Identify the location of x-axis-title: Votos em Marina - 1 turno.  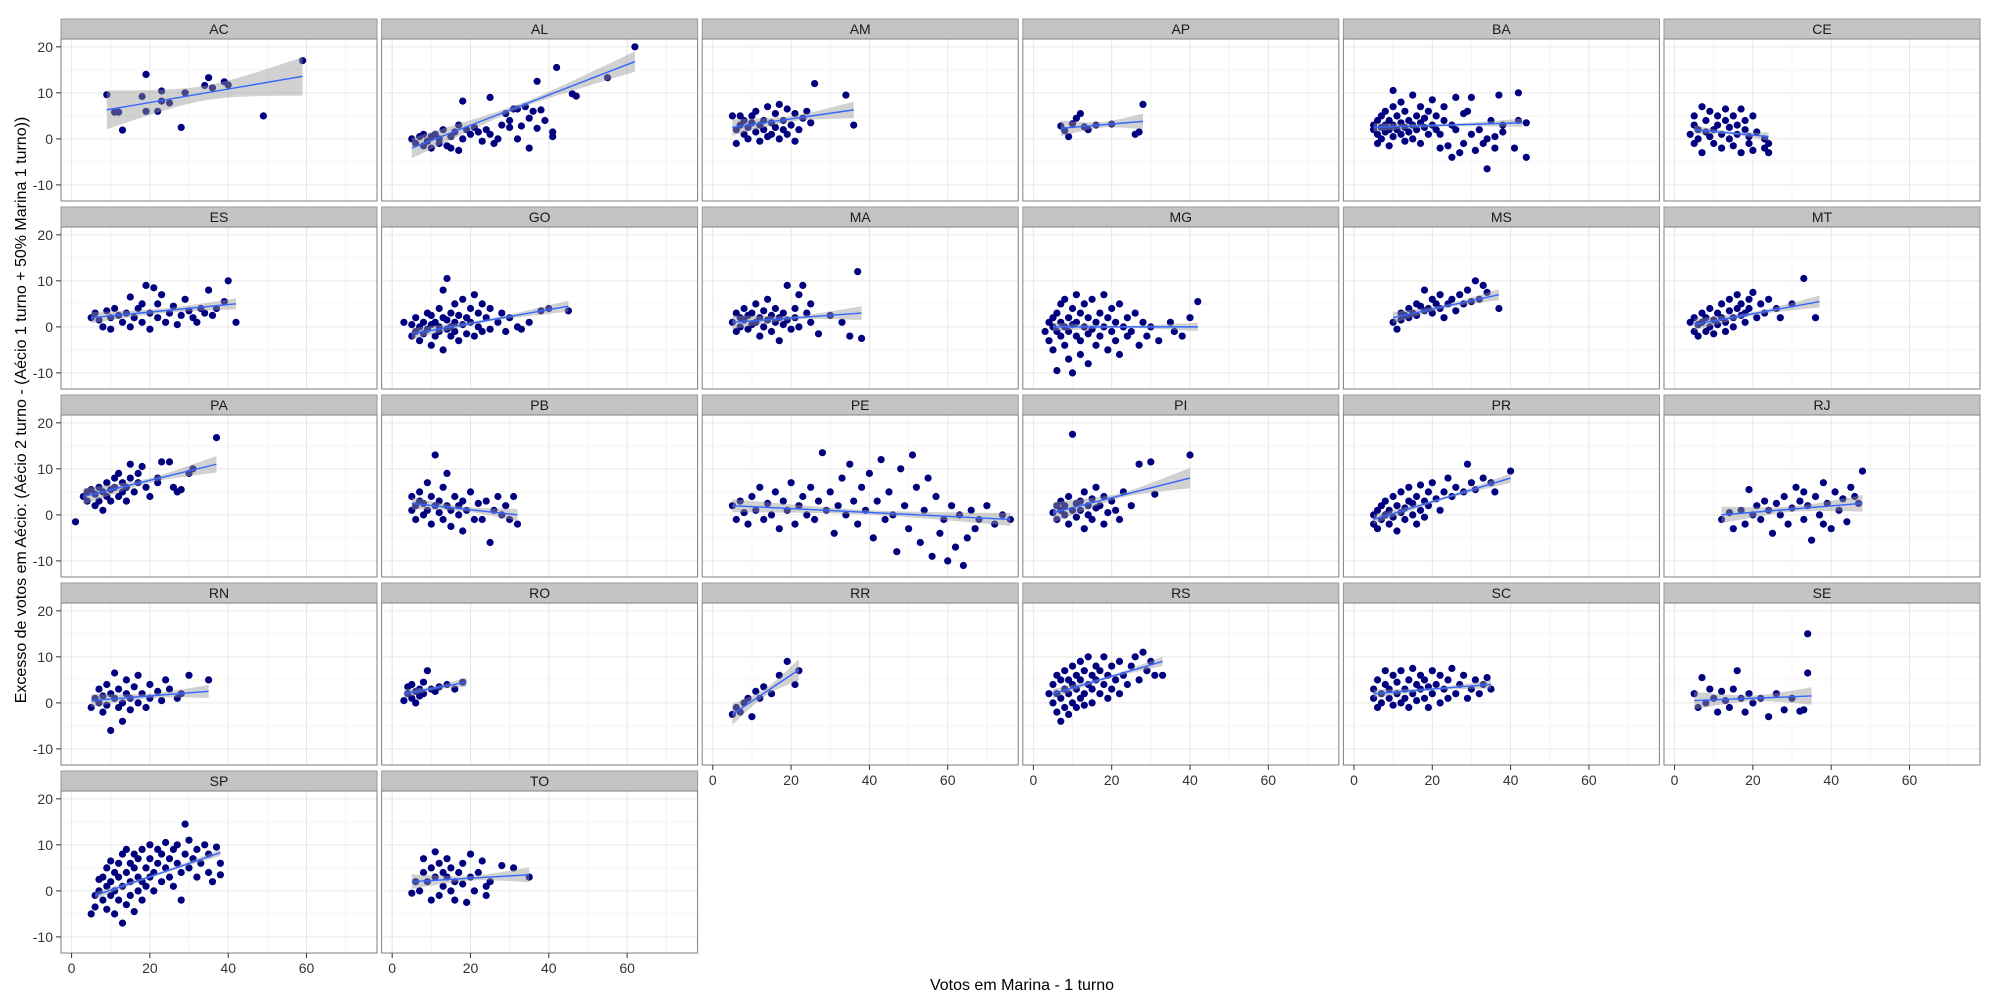
(1022, 985).